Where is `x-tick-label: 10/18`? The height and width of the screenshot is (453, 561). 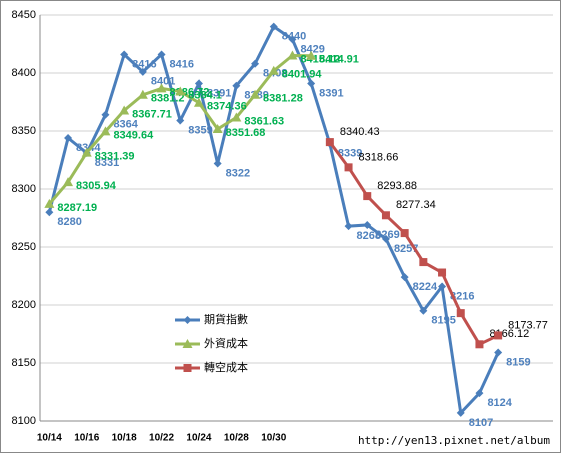
x-tick-label: 10/18 is located at coordinates (124, 438).